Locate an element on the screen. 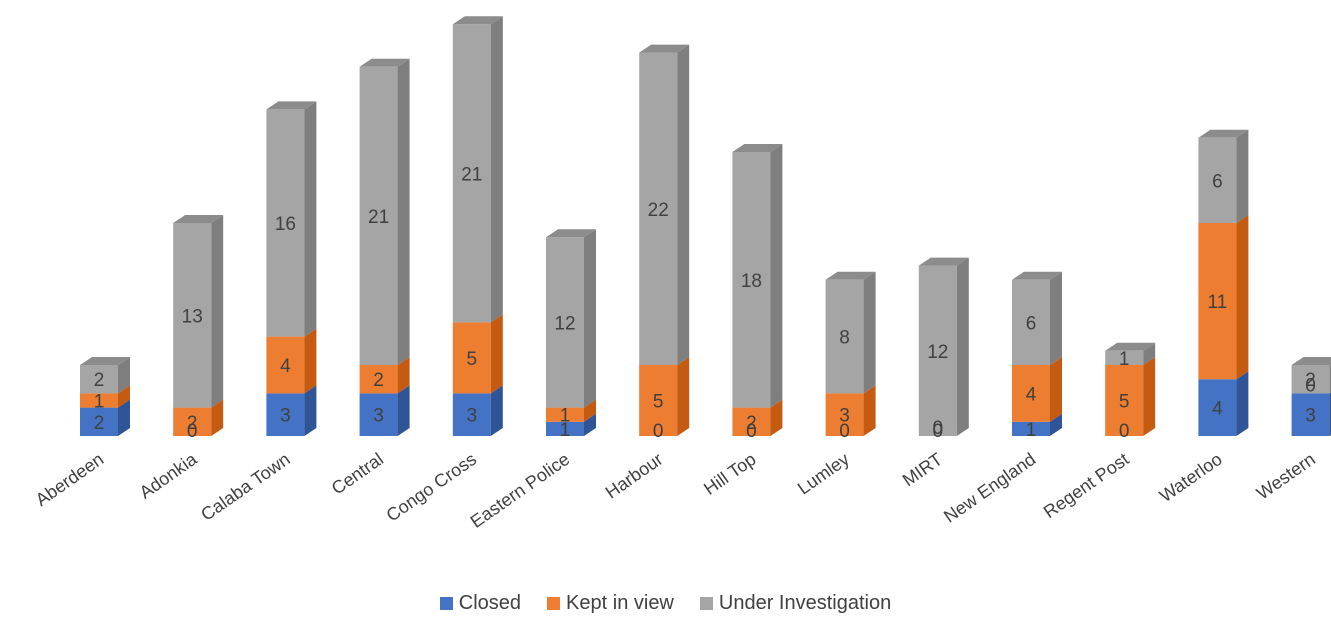  bar-central-closed is located at coordinates (378, 414).